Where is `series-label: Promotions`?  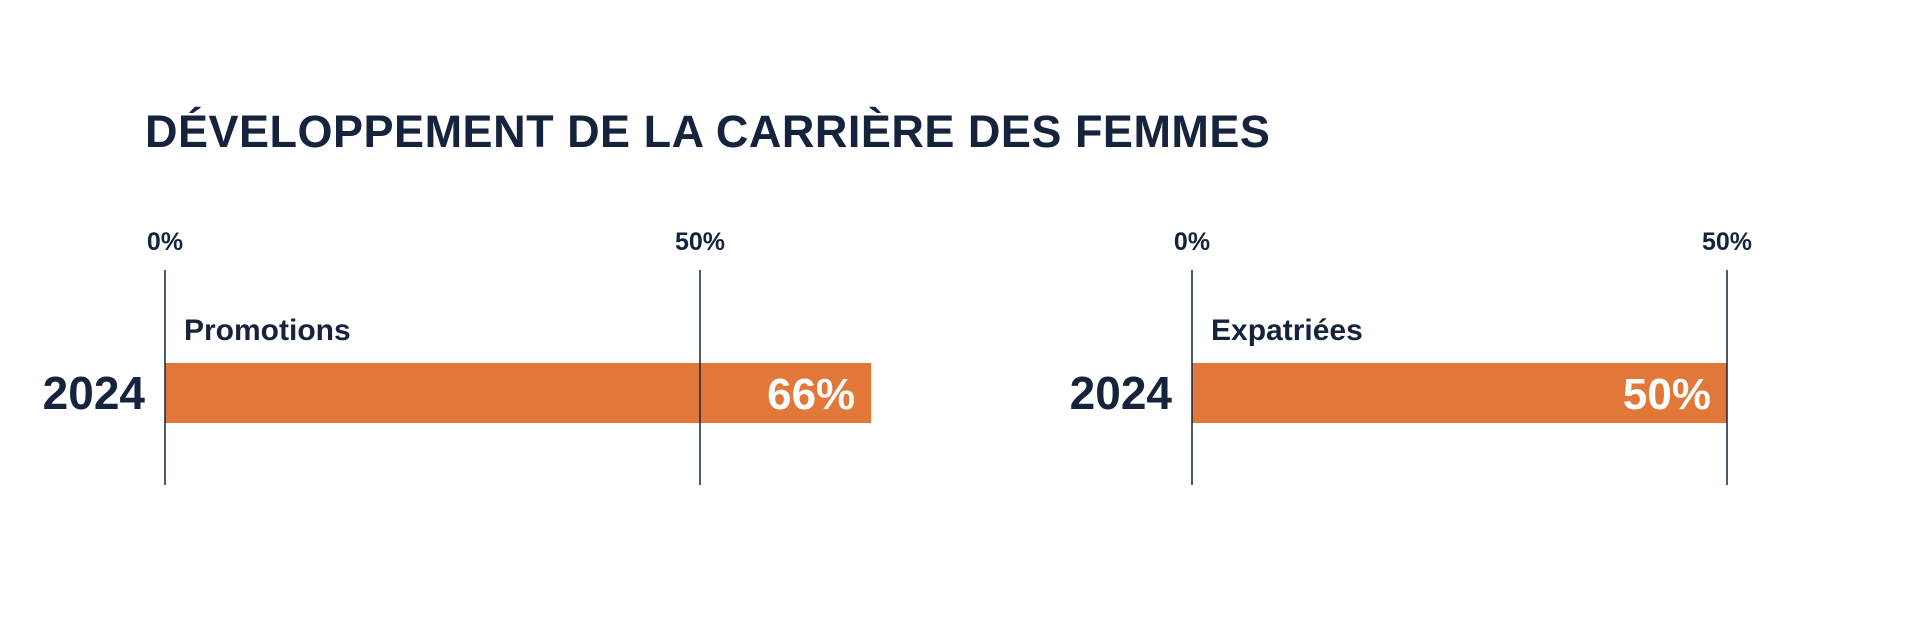 series-label: Promotions is located at coordinates (267, 330).